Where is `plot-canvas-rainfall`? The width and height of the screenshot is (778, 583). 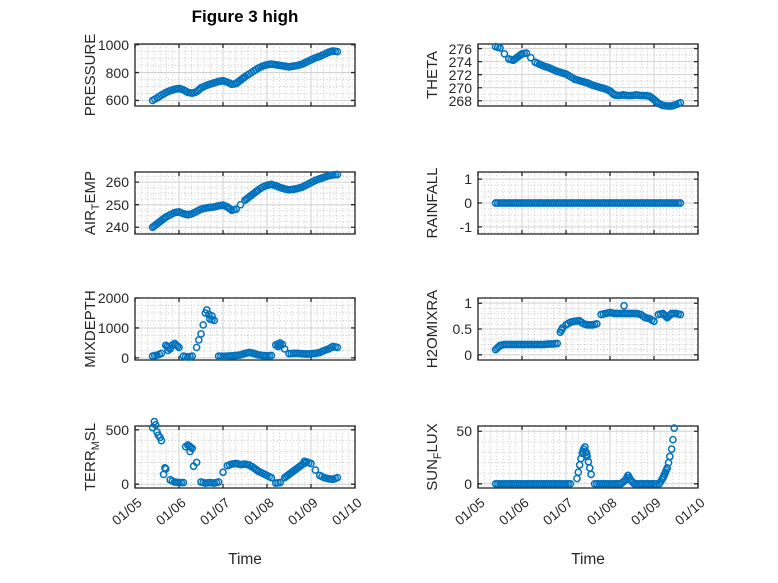
plot-canvas-rainfall is located at coordinates (588, 203).